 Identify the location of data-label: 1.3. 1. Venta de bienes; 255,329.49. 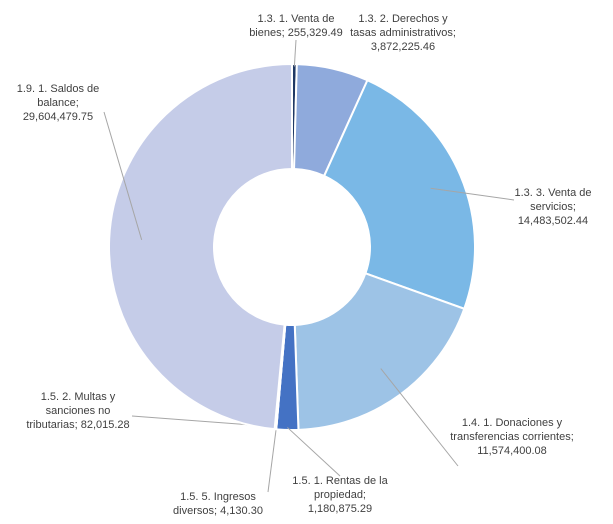
(296, 26).